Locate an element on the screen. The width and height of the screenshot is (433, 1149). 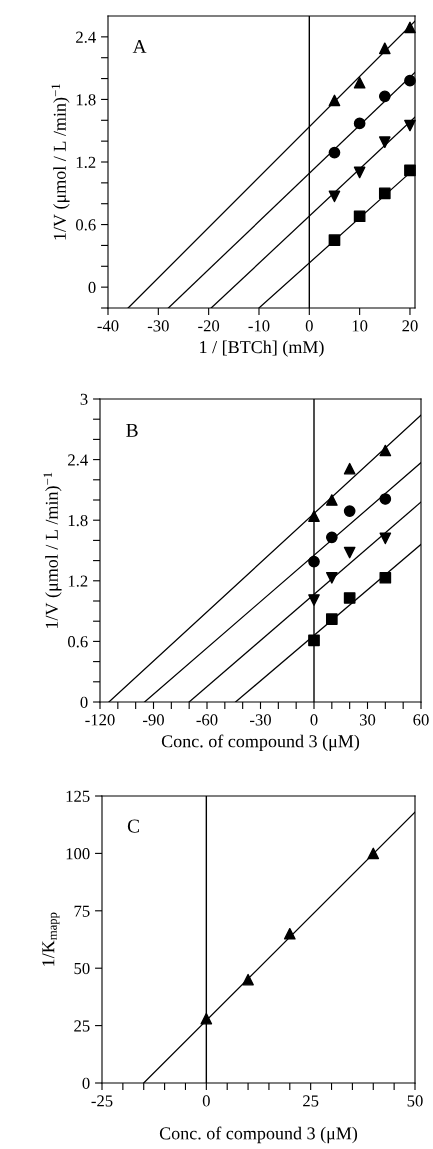
x-axis-title: 1 / [BTCh] (mM) is located at coordinates (262, 348).